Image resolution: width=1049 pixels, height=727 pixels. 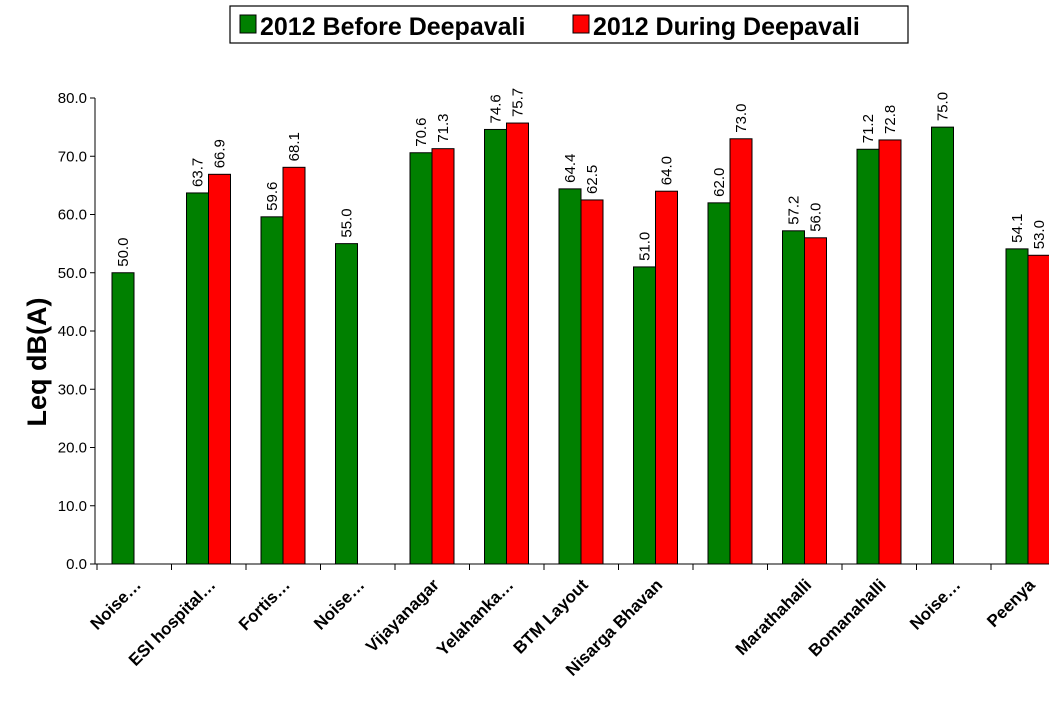 I want to click on legend-box, so click(x=569, y=24).